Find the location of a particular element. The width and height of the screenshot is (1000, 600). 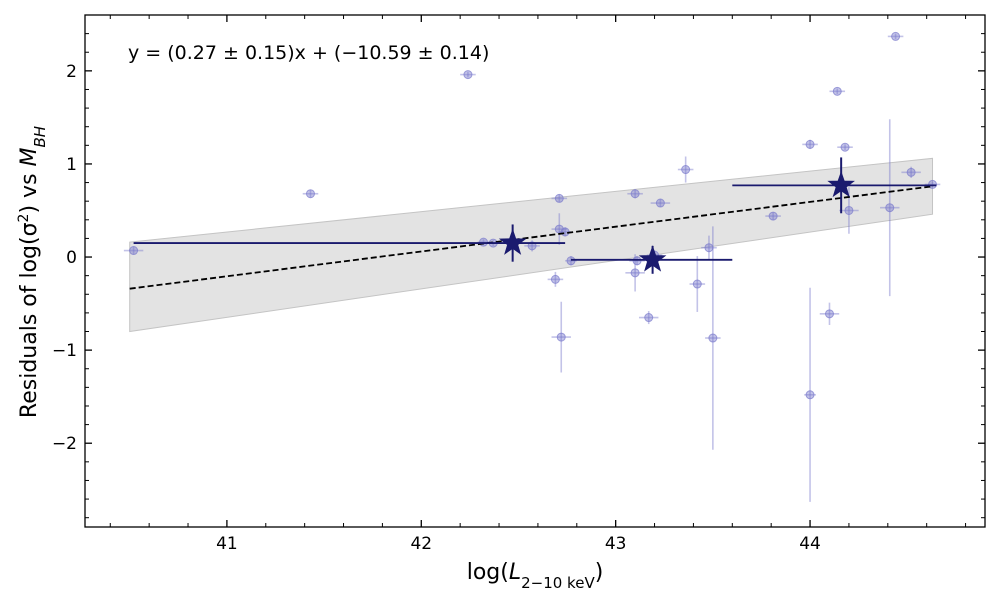

y-axis-title-var: M is located at coordinates (29, 156).